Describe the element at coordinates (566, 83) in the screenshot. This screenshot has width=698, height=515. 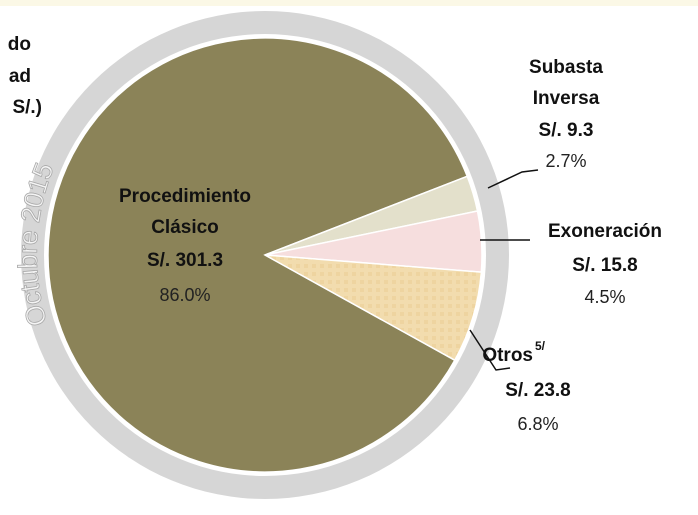
I see `category-label: Subasta Inversa` at that location.